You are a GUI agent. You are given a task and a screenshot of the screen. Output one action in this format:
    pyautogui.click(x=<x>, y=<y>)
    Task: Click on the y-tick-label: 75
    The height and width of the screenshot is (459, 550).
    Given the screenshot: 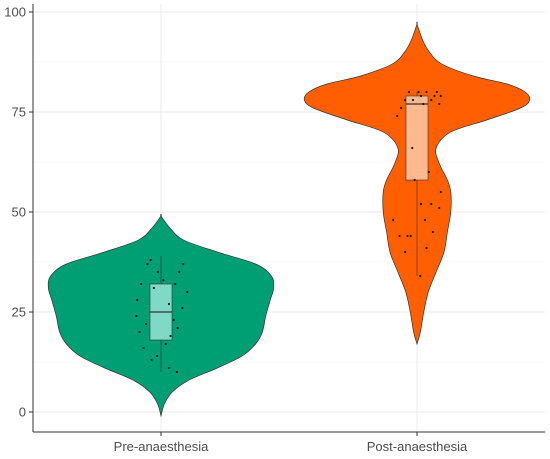 What is the action you would take?
    pyautogui.click(x=19, y=112)
    